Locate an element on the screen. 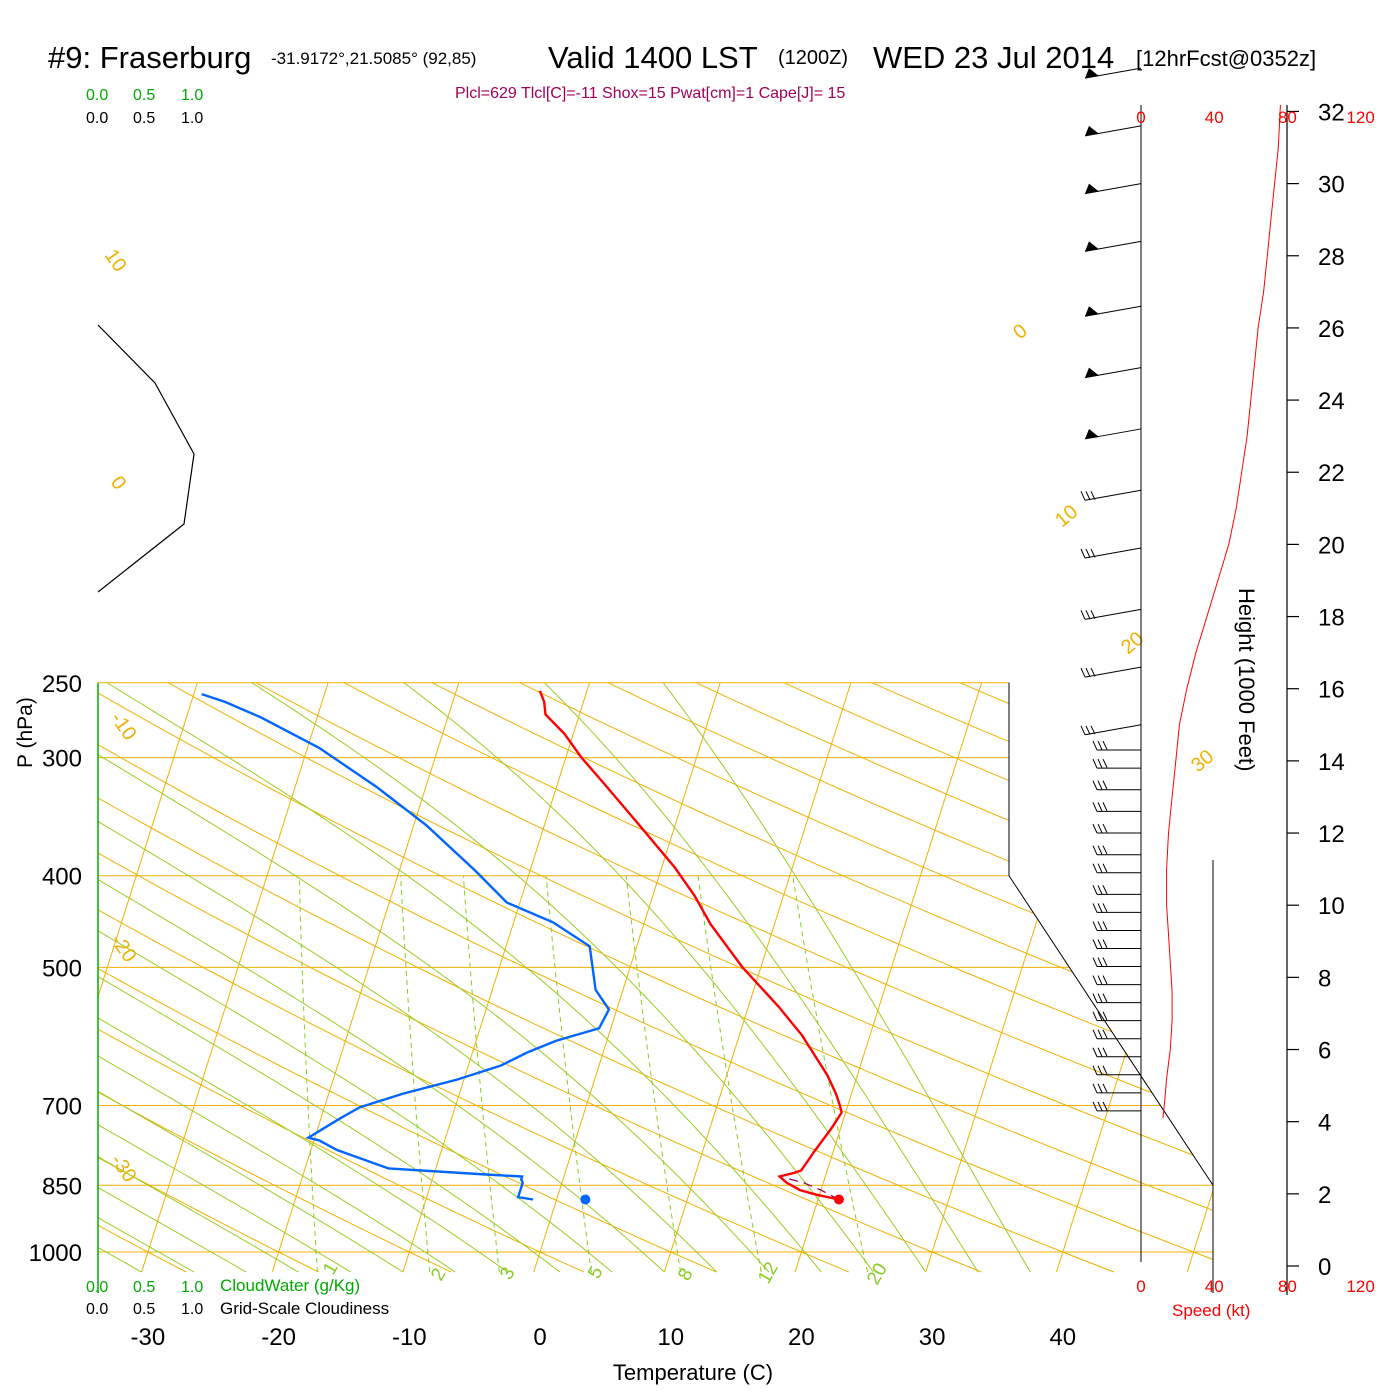  isotherm-line is located at coordinates (758, 977).